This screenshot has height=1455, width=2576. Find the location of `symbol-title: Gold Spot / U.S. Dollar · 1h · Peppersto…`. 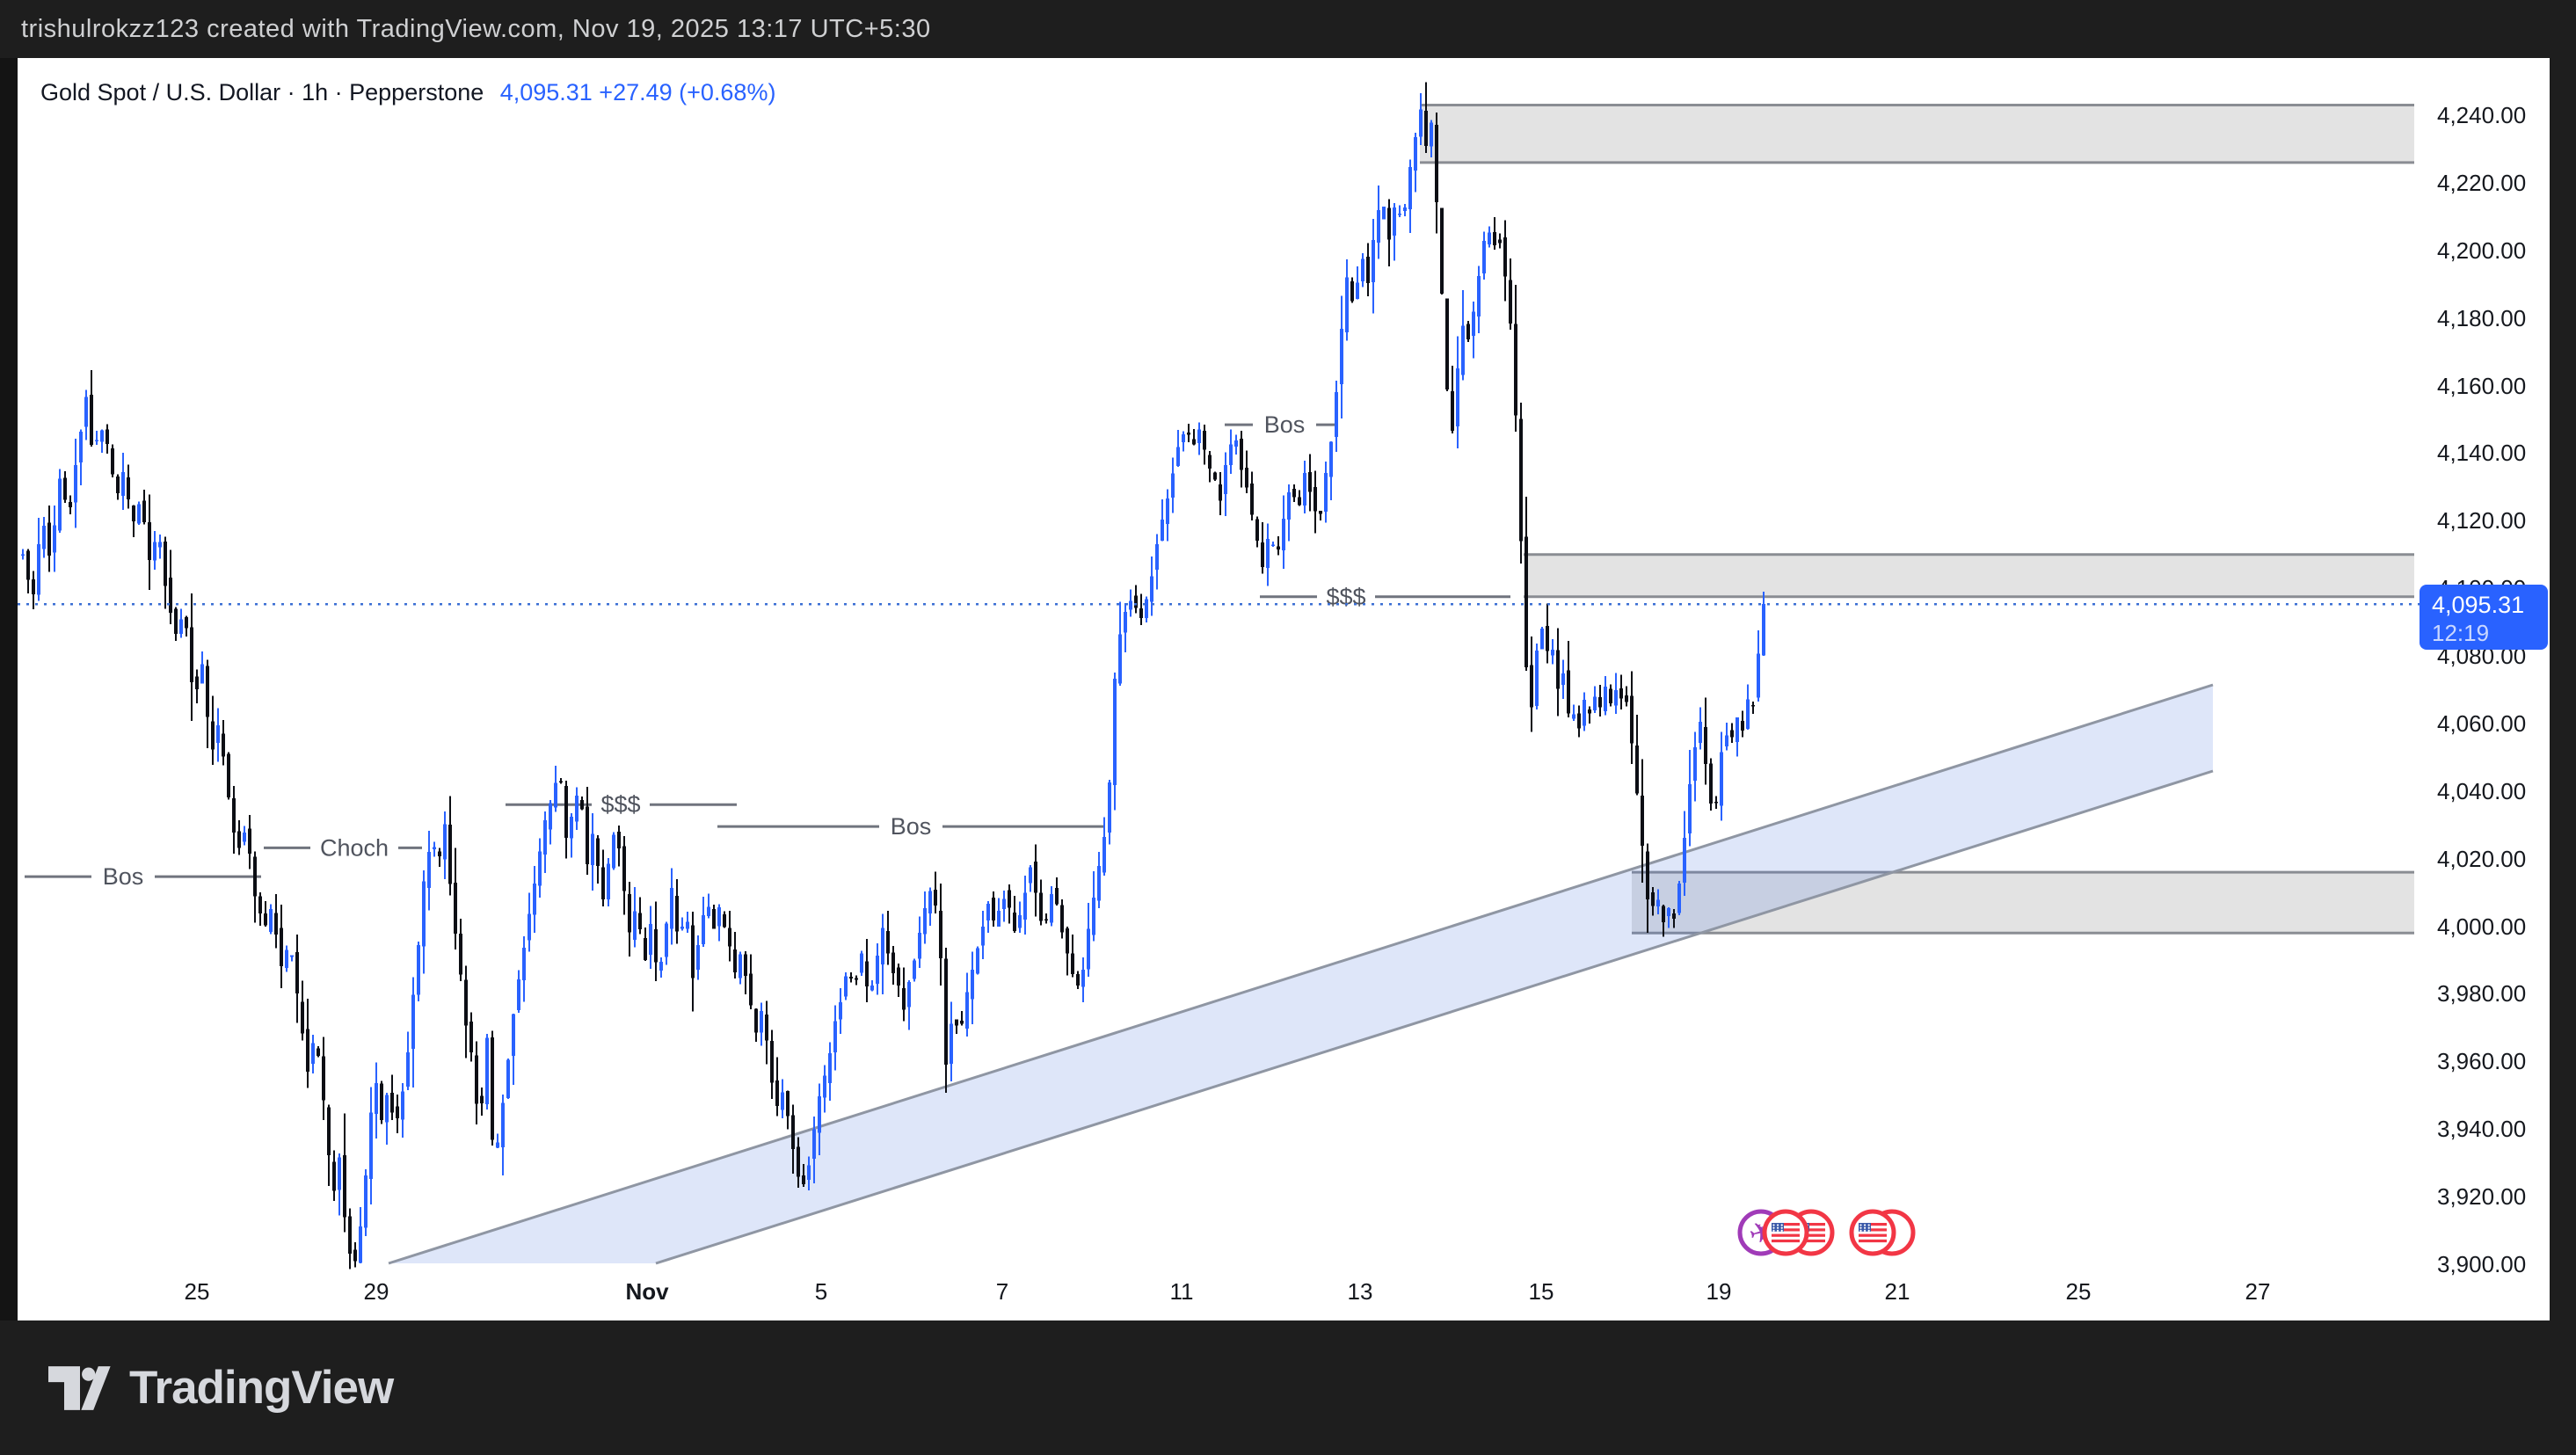

symbol-title: Gold Spot / U.S. Dollar · 1h · Peppersto… is located at coordinates (262, 92).